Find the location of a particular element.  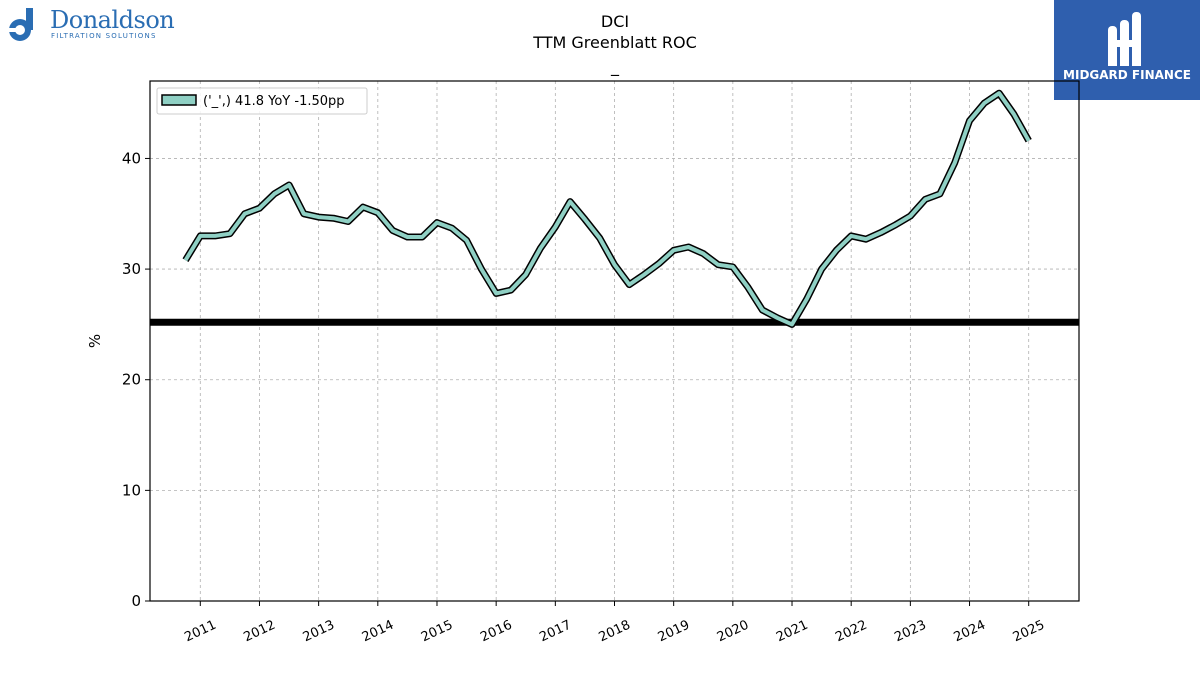

x-tick-label: 2017 is located at coordinates (555, 632).